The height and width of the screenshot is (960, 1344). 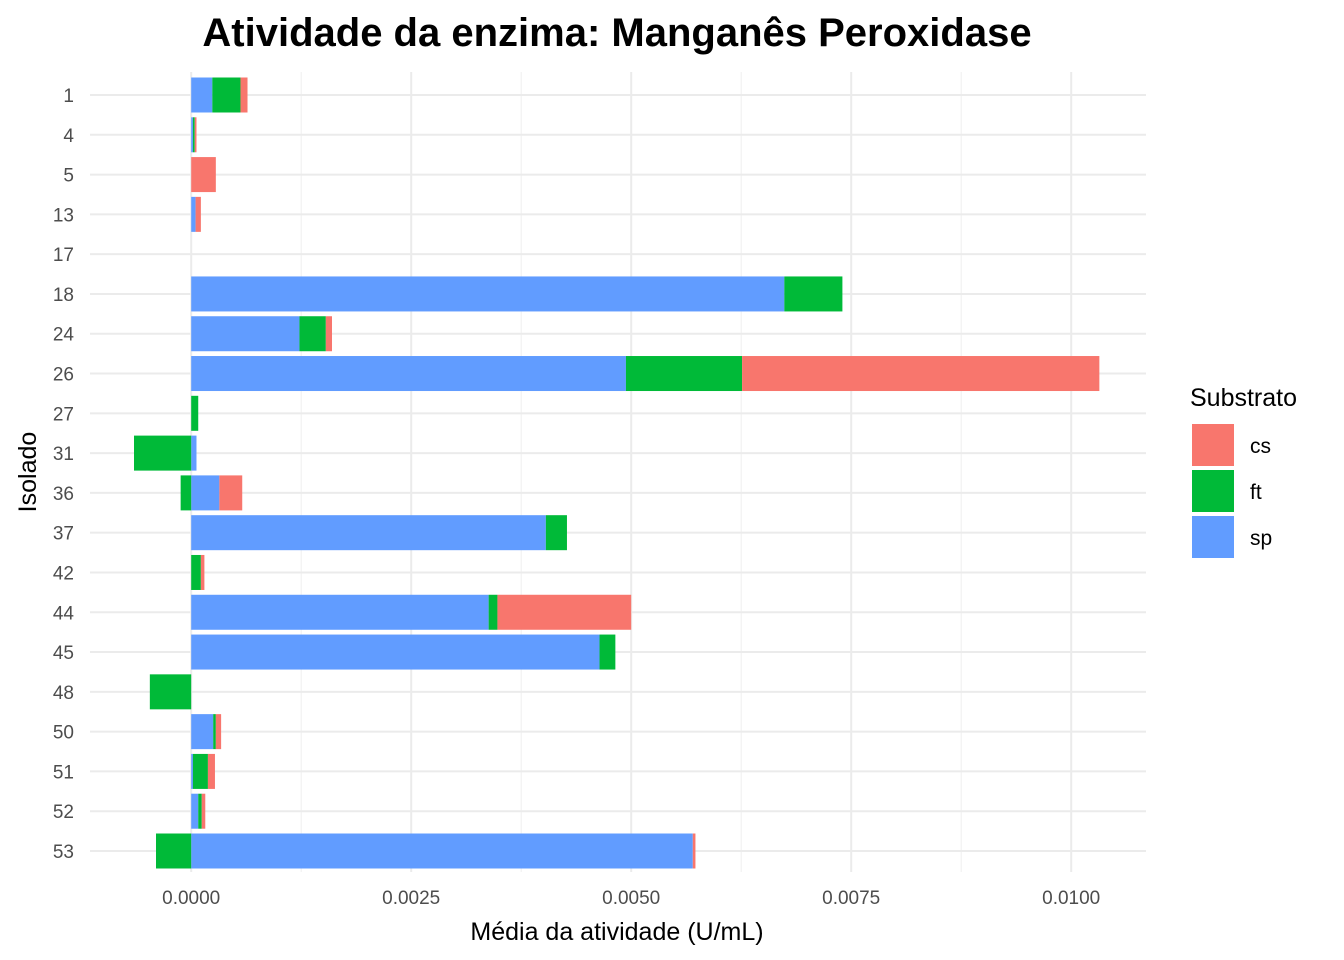 I want to click on y-tick-label: 50, so click(x=63, y=733).